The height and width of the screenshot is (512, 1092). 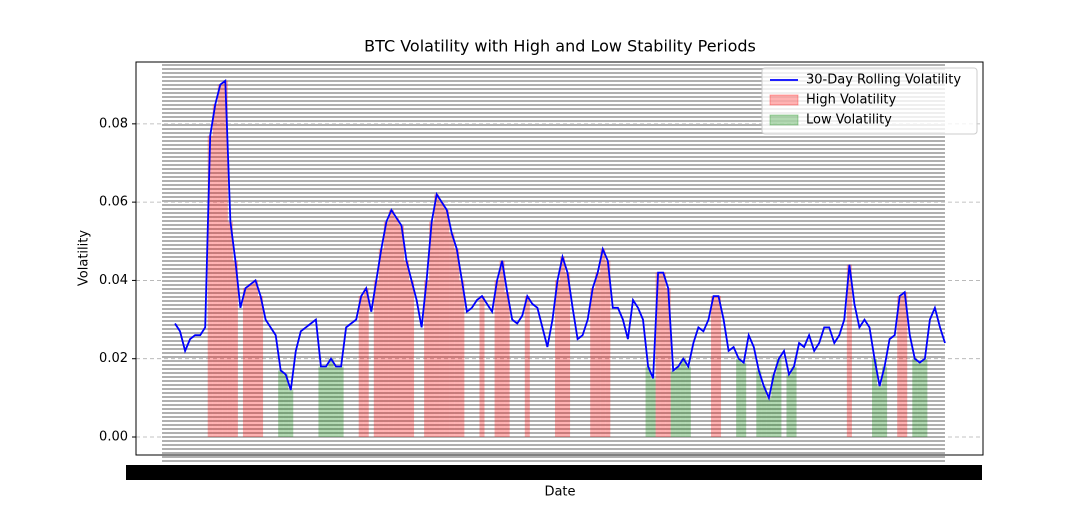 What do you see at coordinates (559, 492) in the screenshot?
I see `x-axis-label: Date` at bounding box center [559, 492].